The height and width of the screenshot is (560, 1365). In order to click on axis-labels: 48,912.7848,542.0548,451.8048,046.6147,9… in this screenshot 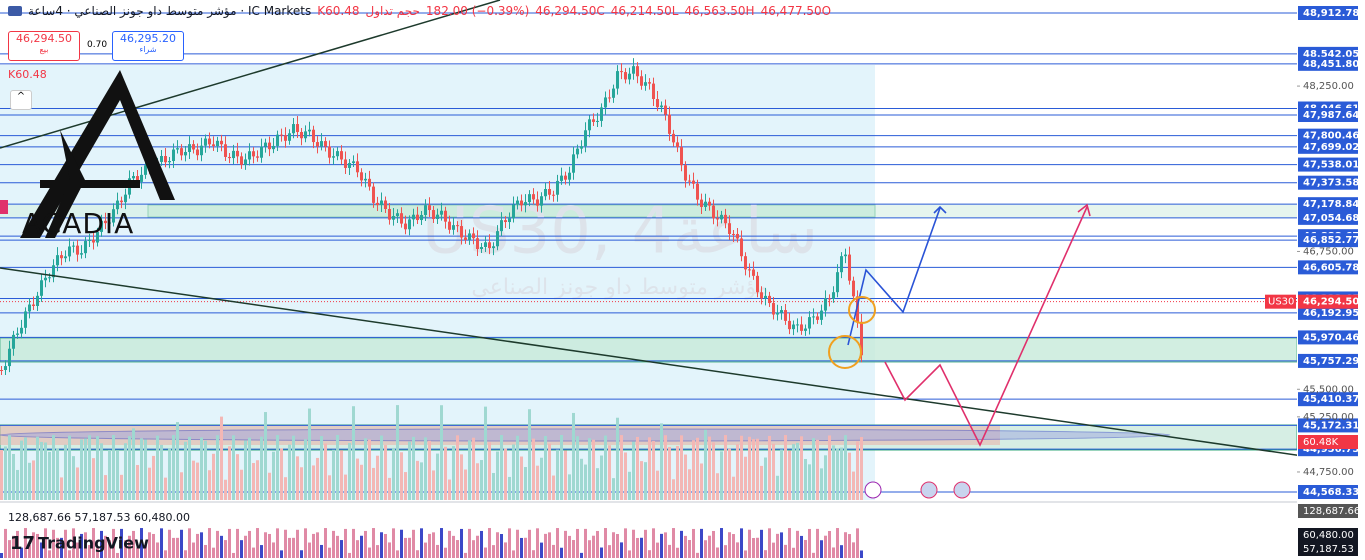, I will do `click(1328, 281)`.